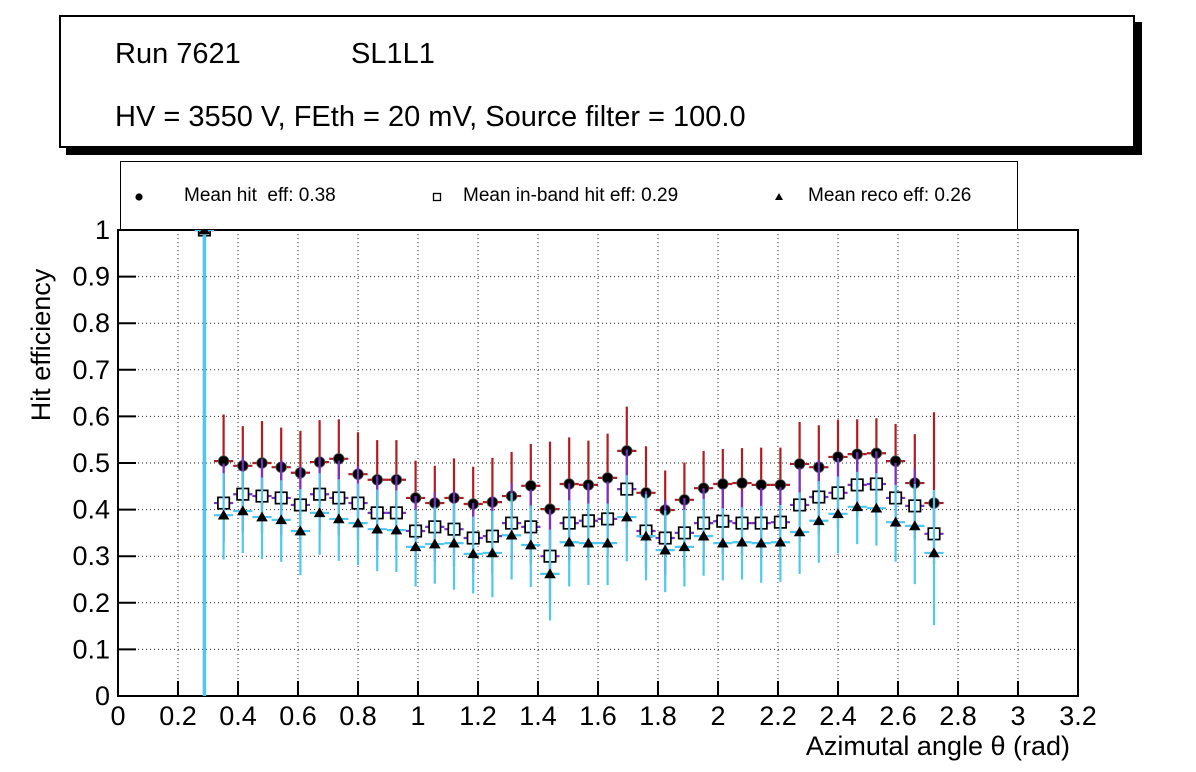 The height and width of the screenshot is (772, 1196). I want to click on x-tick-label: 1, so click(417, 716).